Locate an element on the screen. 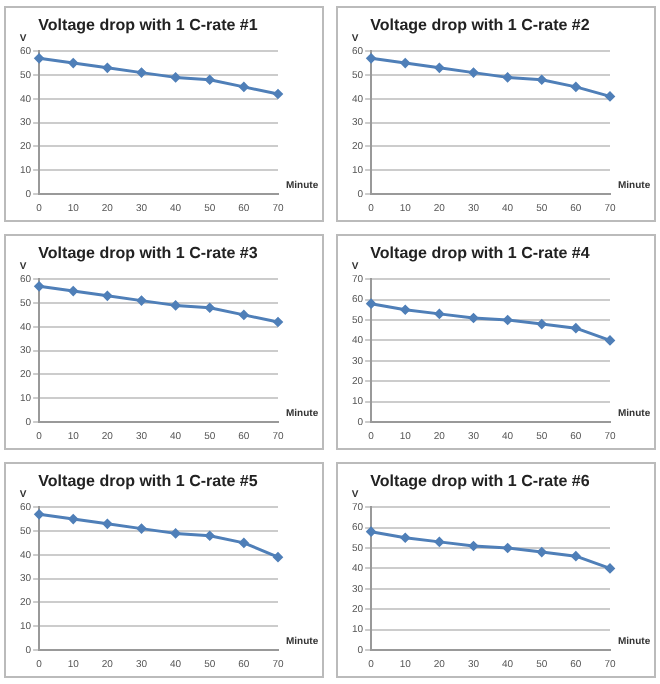 The height and width of the screenshot is (684, 660). chart-title: Voltage drop with 1 C-rate #1 is located at coordinates (148, 25).